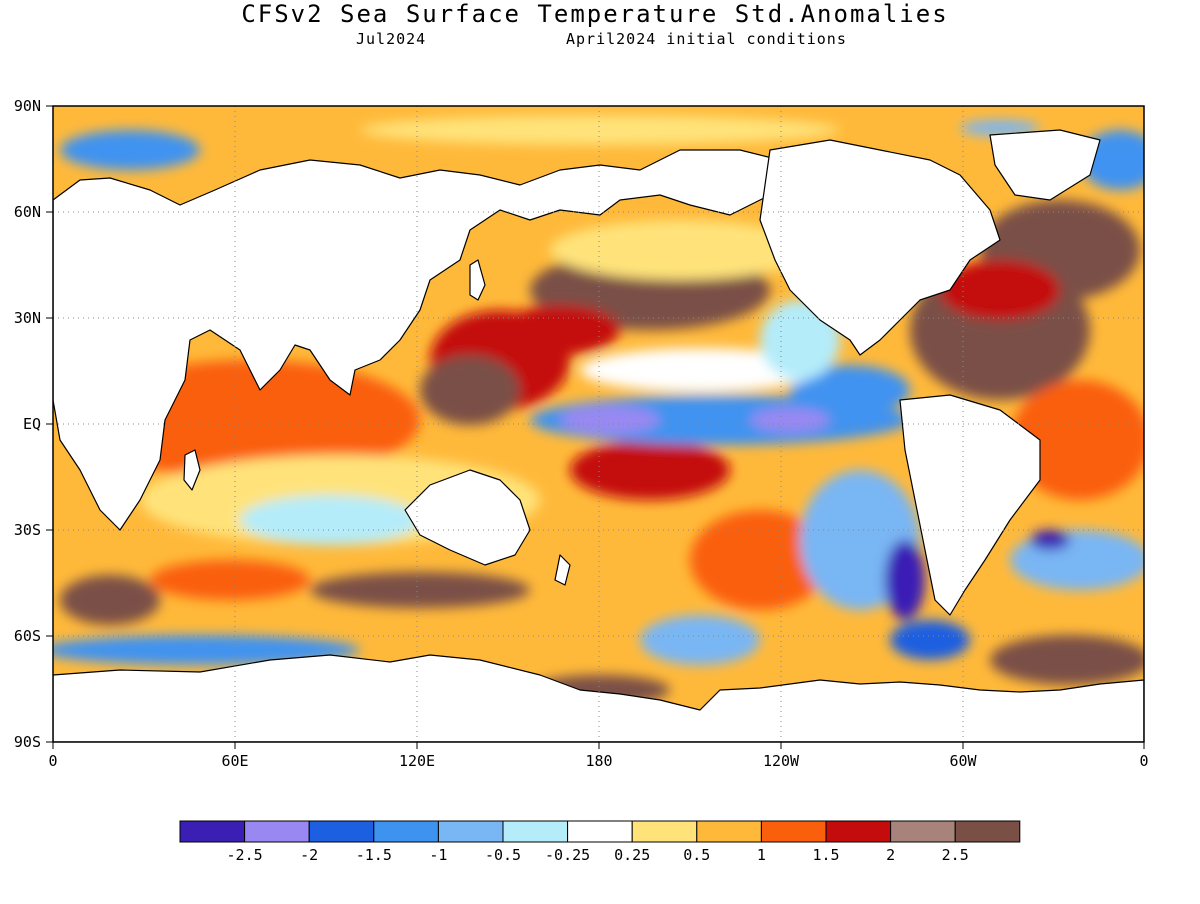  I want to click on lon-label-180: 180, so click(598, 761).